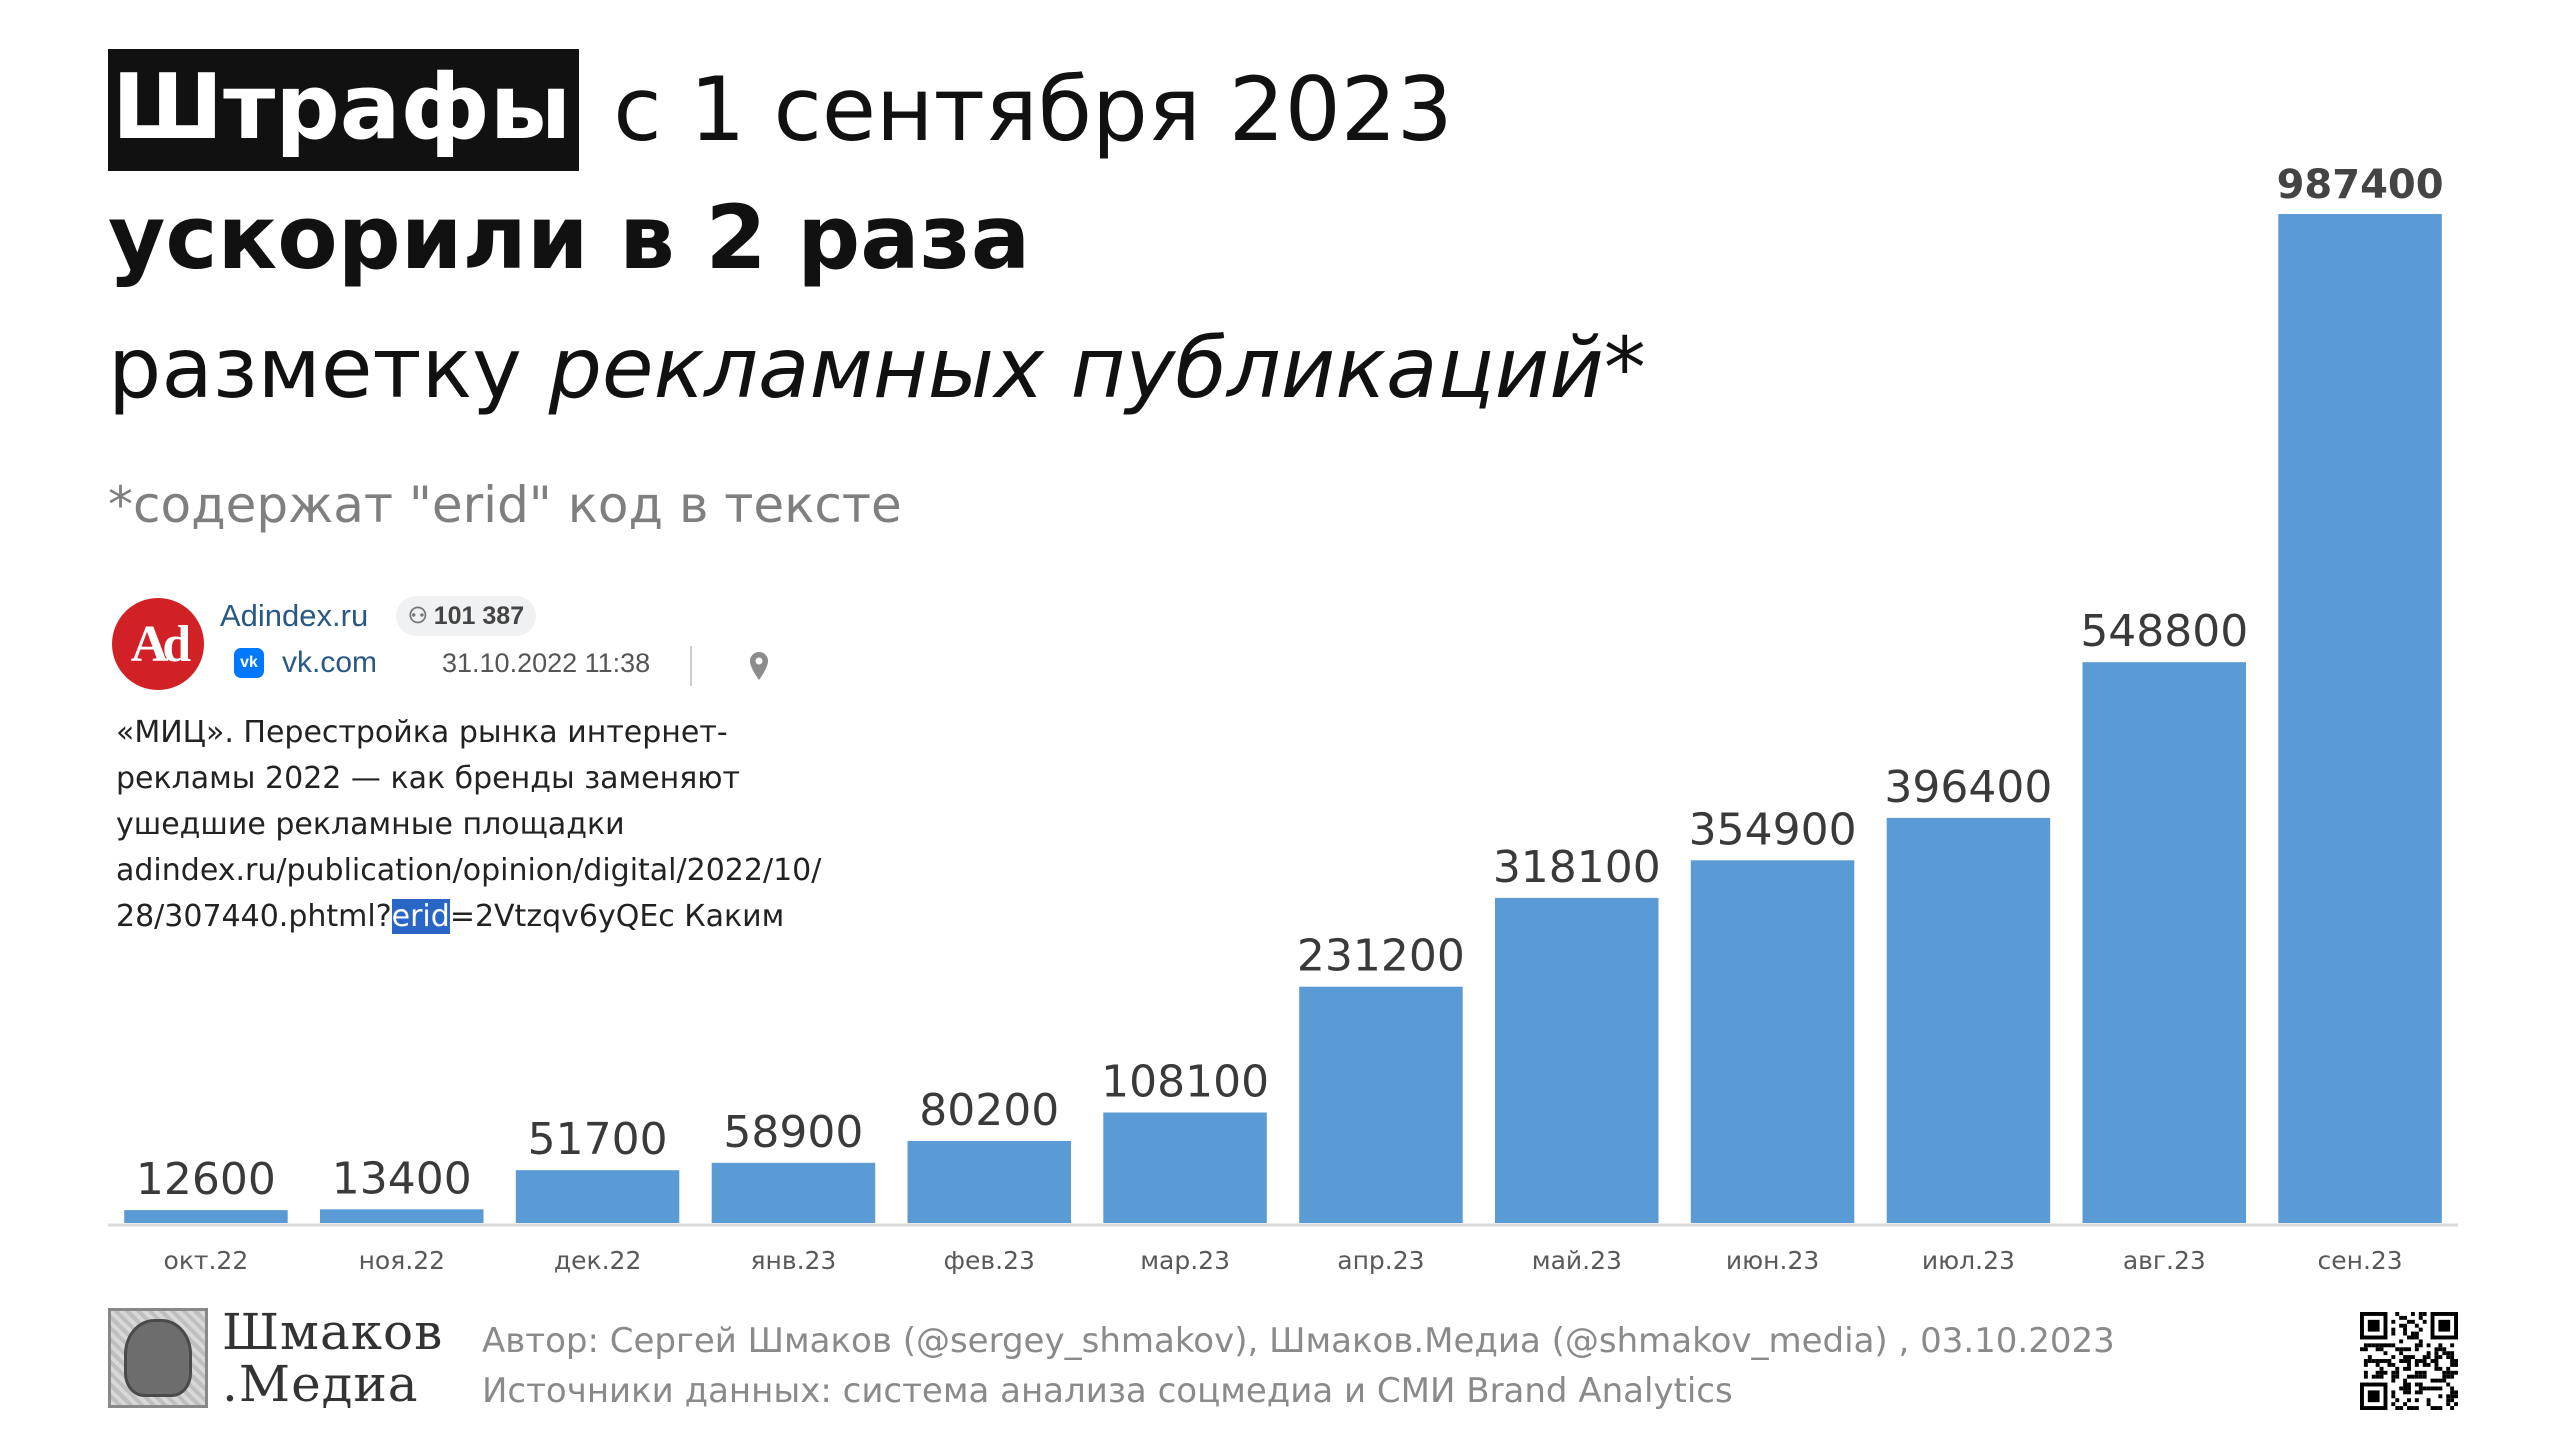  I want to click on bar-окт.22, so click(206, 1216).